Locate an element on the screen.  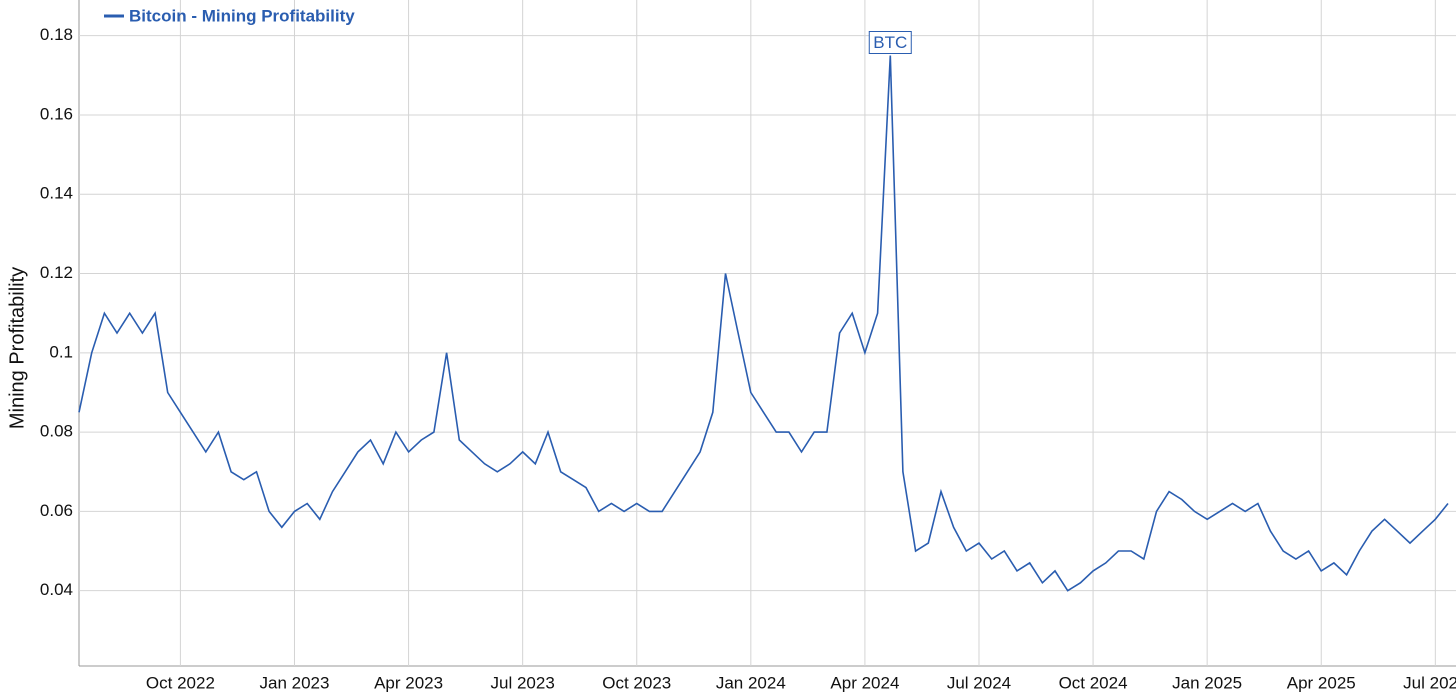
x-tick-label: Jan 2023 is located at coordinates (295, 682).